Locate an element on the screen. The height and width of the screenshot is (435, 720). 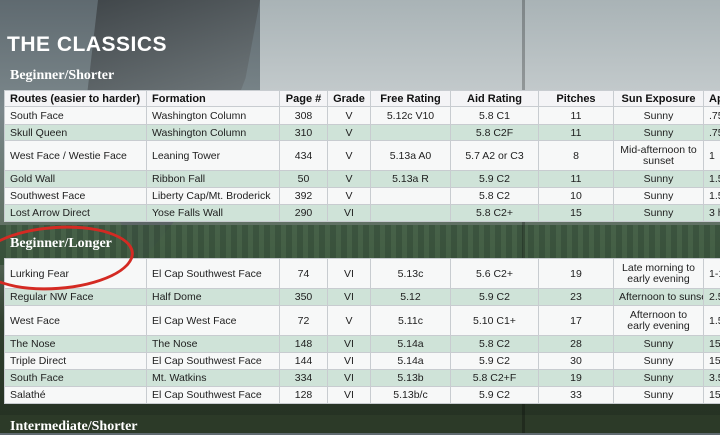
table-cell: Lost Arrow Direct is located at coordinates (76, 213).